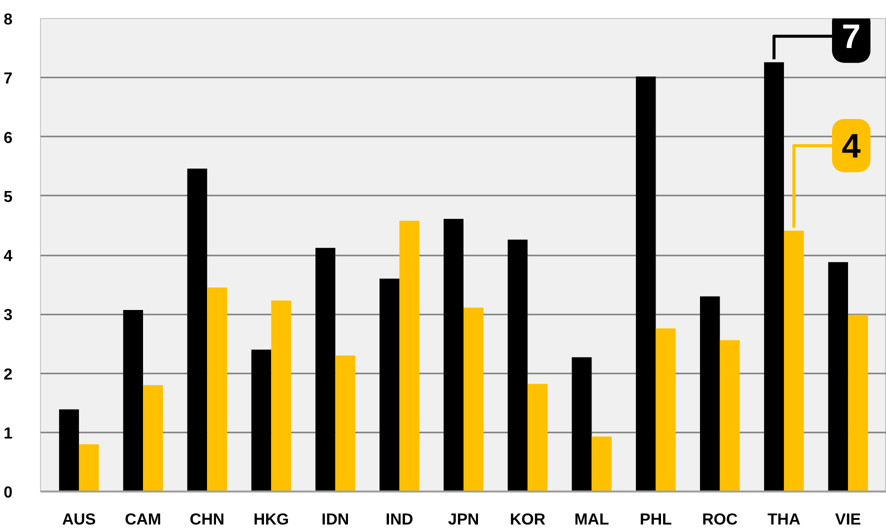 This screenshot has height=531, width=886. I want to click on x-tick-label: THA, so click(784, 520).